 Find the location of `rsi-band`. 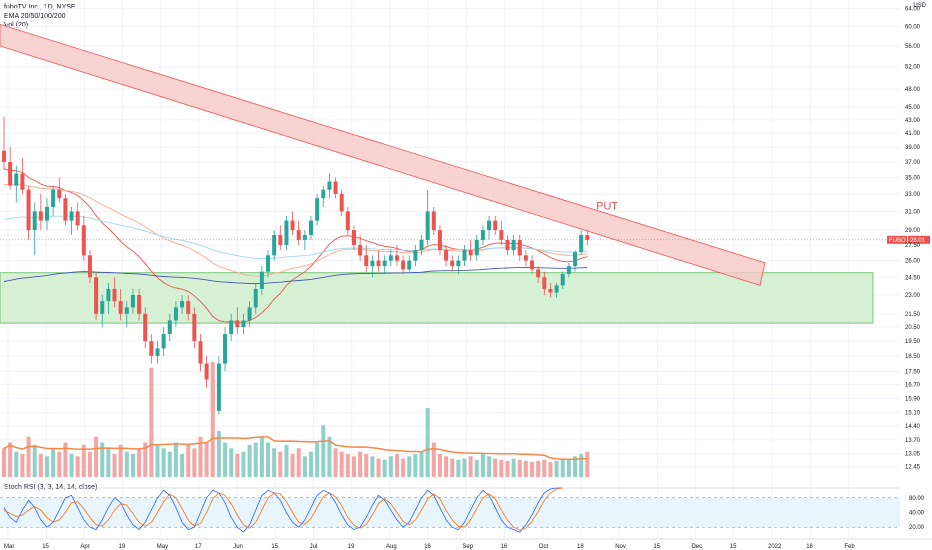

rsi-band is located at coordinates (450, 512).